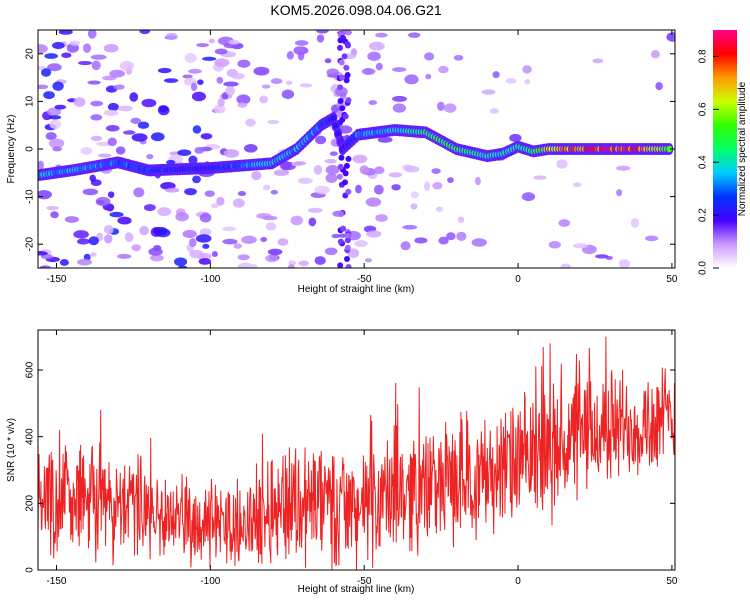  Describe the element at coordinates (672, 581) in the screenshot. I see `x-tick-label: 50` at that location.